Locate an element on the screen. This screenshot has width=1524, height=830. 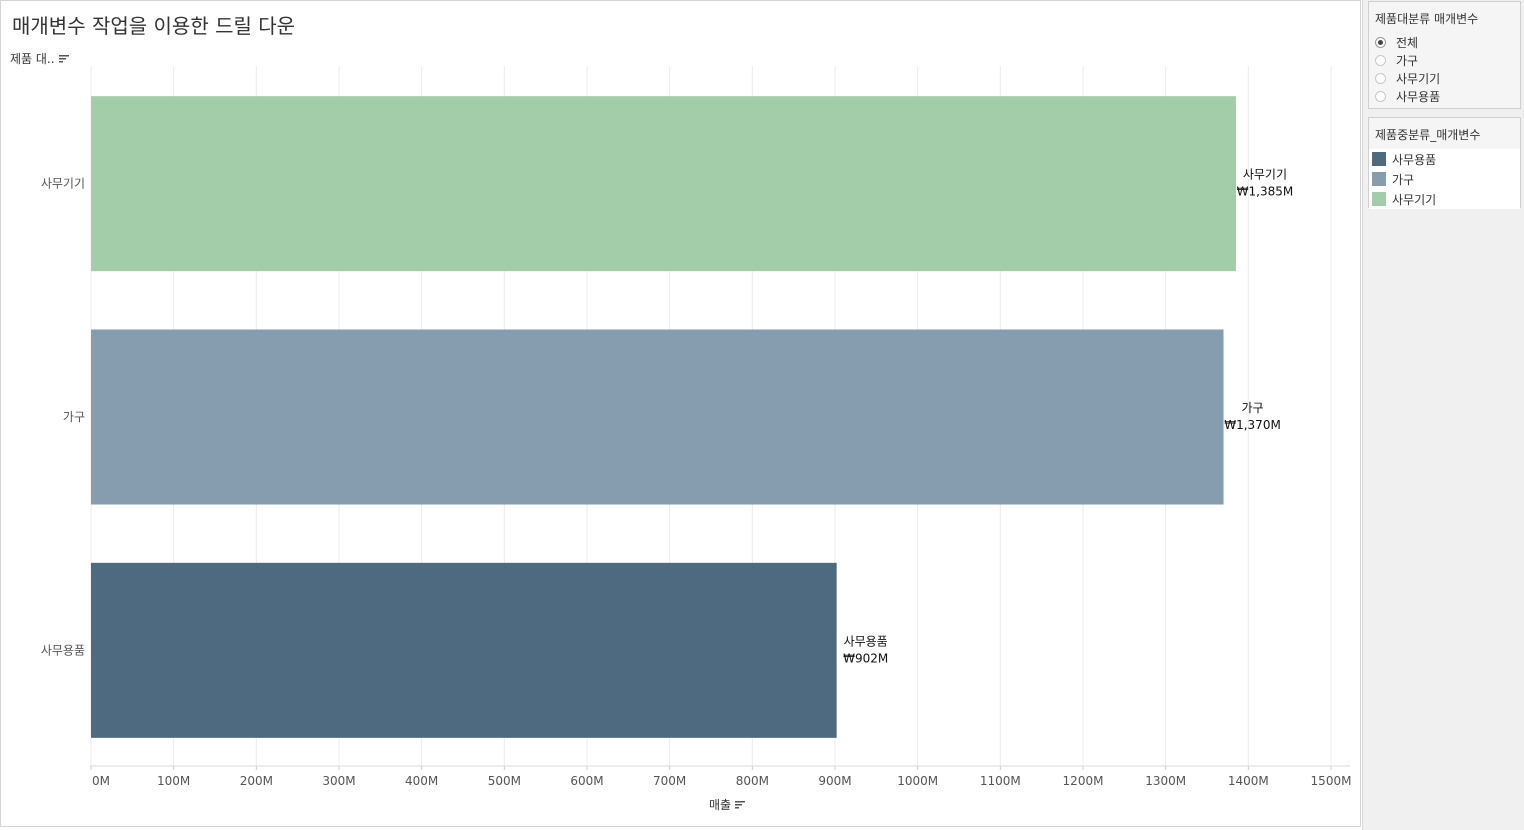
row-header-label: 제품 대.. is located at coordinates (32, 59).